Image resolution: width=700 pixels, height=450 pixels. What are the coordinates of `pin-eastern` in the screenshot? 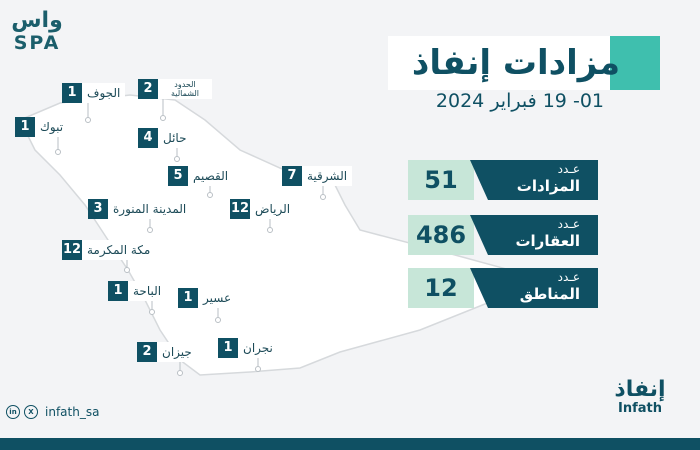 It's located at (323, 197).